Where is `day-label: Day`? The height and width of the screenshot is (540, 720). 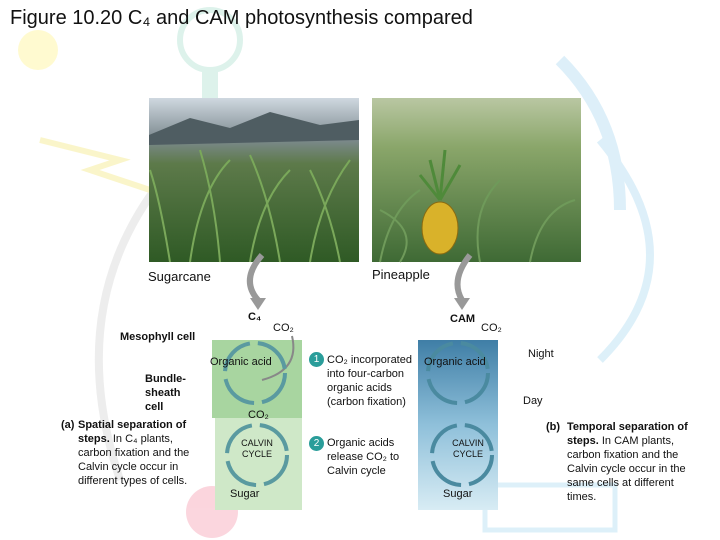
day-label: Day is located at coordinates (533, 401).